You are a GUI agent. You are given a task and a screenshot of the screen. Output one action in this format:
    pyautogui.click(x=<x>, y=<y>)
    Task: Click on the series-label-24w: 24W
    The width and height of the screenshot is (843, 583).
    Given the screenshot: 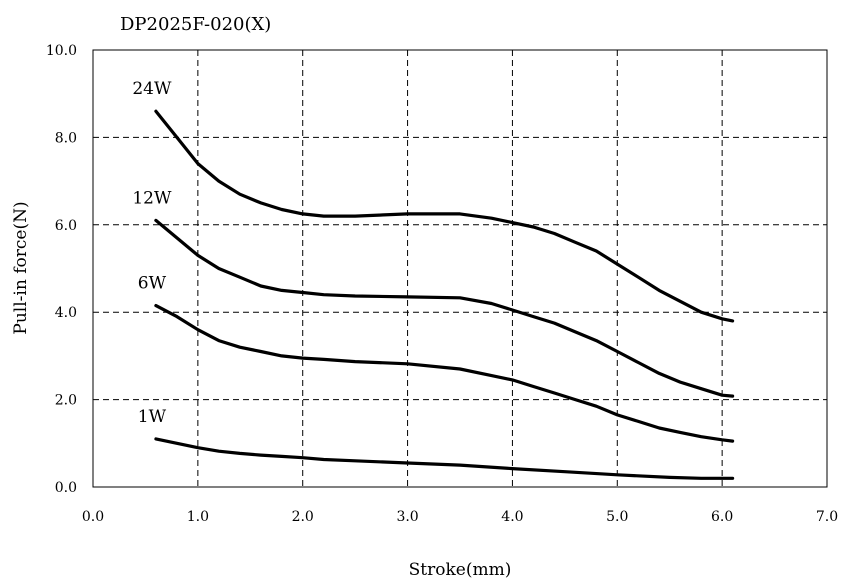 What is the action you would take?
    pyautogui.click(x=152, y=89)
    